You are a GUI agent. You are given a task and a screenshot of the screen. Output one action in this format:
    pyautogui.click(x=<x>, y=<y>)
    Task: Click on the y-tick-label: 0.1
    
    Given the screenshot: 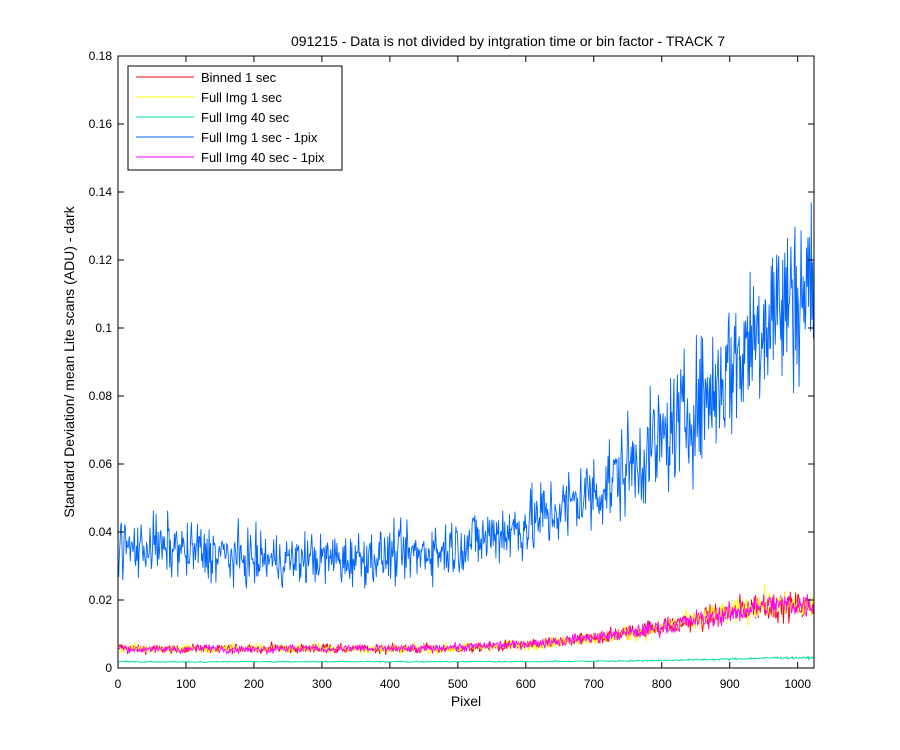 What is the action you would take?
    pyautogui.click(x=103, y=328)
    